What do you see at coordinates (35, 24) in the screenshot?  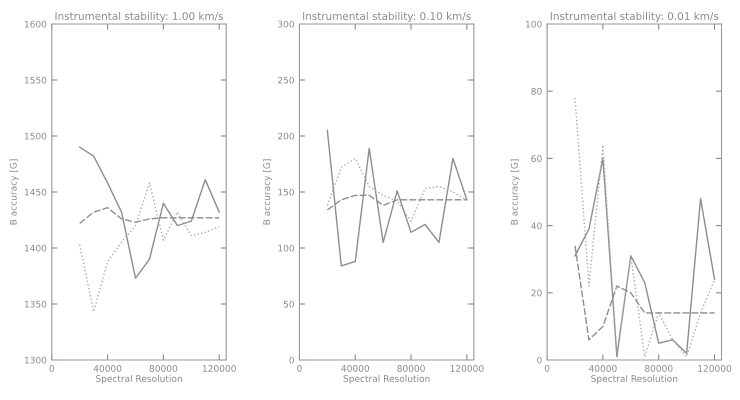 I see `y-tick-label: 1600` at bounding box center [35, 24].